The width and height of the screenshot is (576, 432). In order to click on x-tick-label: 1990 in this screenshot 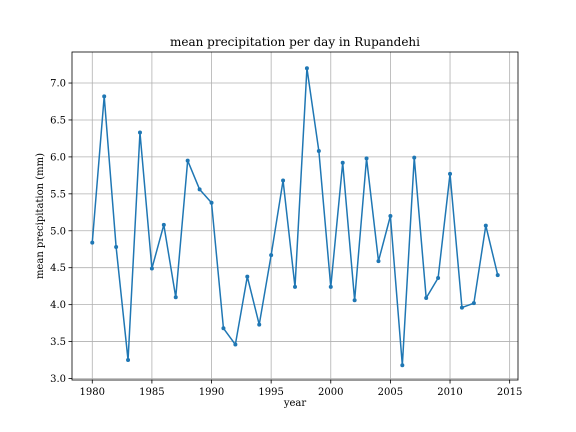, I will do `click(211, 392)`.